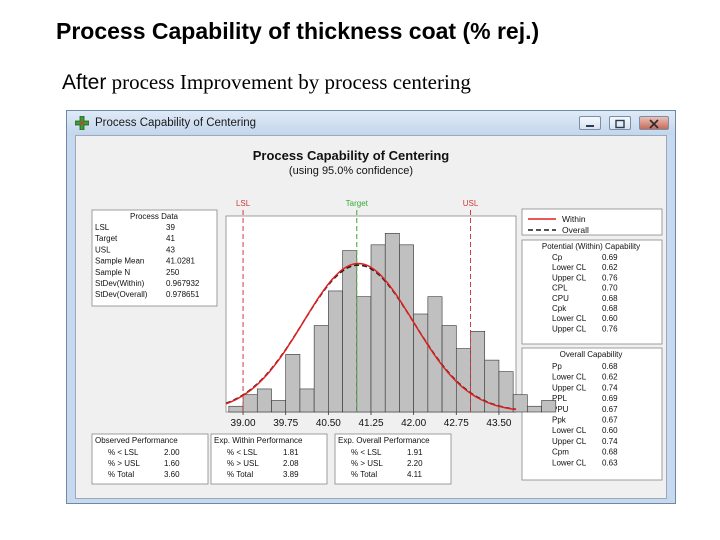  I want to click on process-data-value: 250, so click(173, 272).